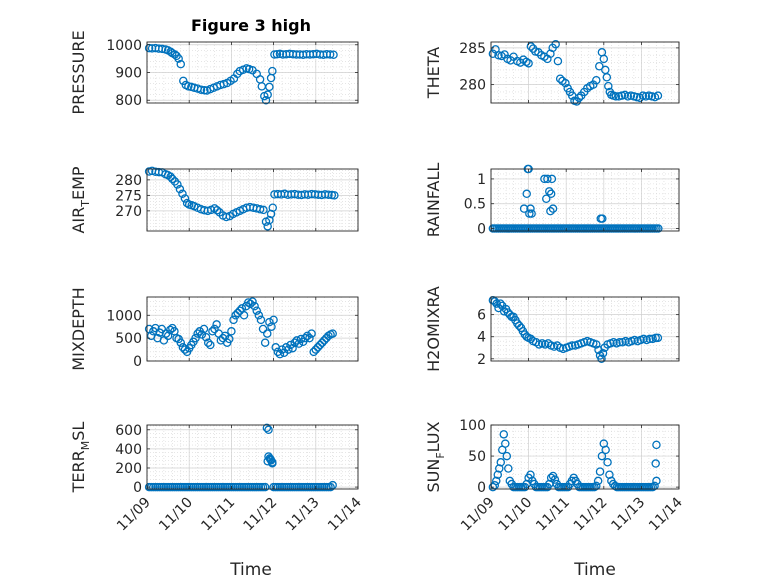 This screenshot has height=583, width=778. Describe the element at coordinates (433, 73) in the screenshot. I see `y-axis-label: THETA` at that location.